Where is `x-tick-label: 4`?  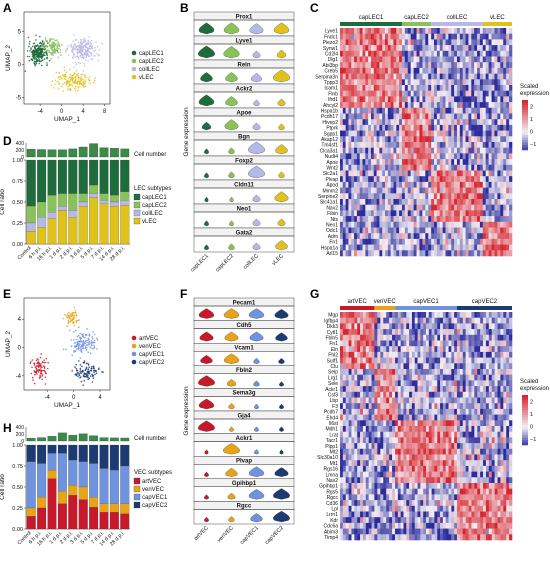 x-tick-label: 4 is located at coordinates (100, 398).